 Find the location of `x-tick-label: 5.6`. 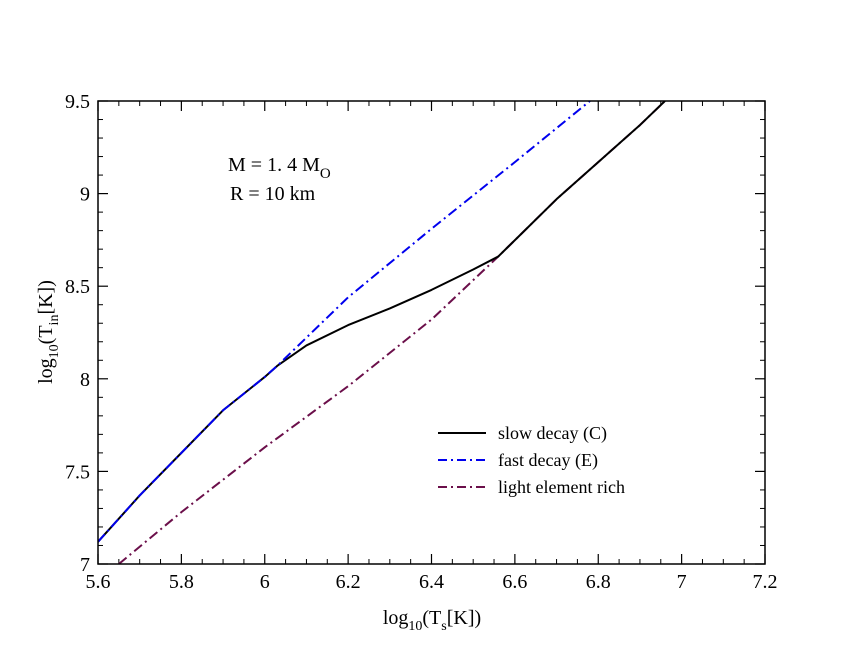

x-tick-label: 5.6 is located at coordinates (98, 582).